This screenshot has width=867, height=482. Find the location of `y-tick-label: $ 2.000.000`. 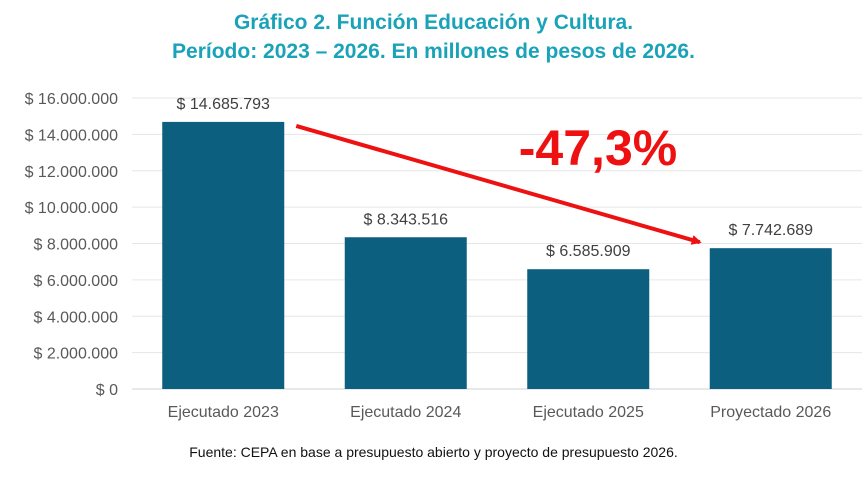

y-tick-label: $ 2.000.000 is located at coordinates (75, 354).